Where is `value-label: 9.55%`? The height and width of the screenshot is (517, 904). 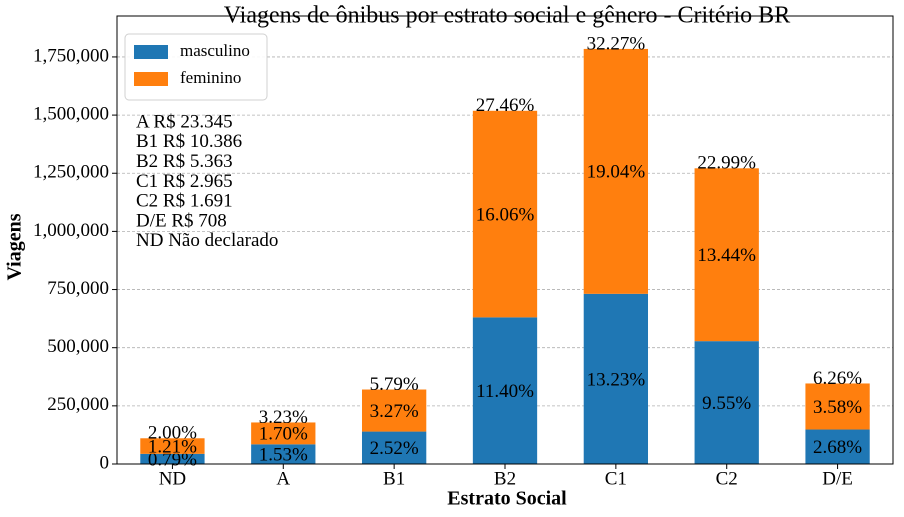 value-label: 9.55% is located at coordinates (726, 403).